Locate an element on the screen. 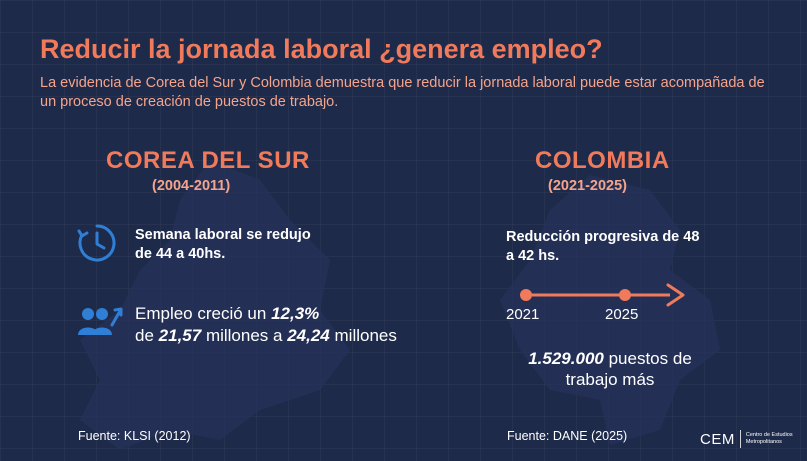  jobs-text-2: trabajo más is located at coordinates (610, 379).